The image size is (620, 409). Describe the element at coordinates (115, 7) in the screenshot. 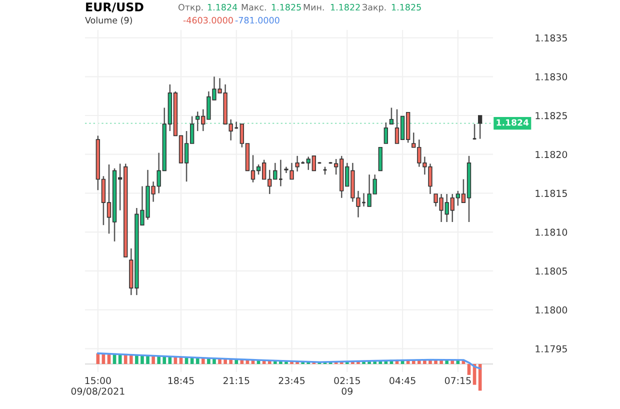

I see `chart-title: EUR/USD` at that location.